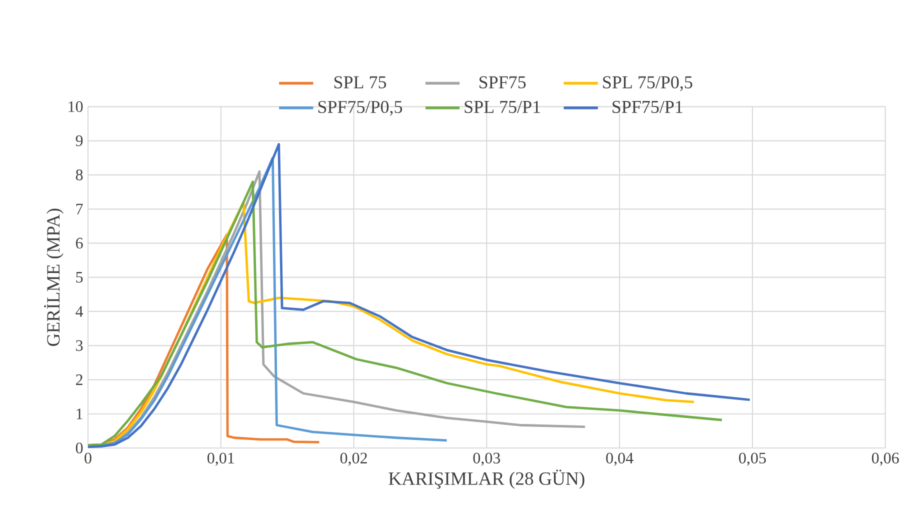  I want to click on y-tick-label: 0, so click(79, 448).